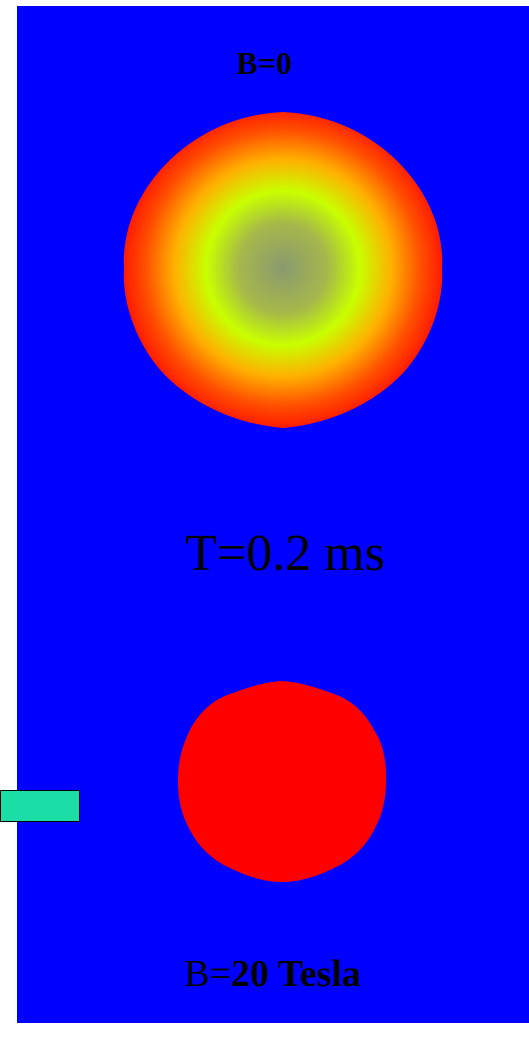 Image resolution: width=529 pixels, height=1039 pixels. What do you see at coordinates (282, 781) in the screenshot?
I see `confined-plasma-cloud` at bounding box center [282, 781].